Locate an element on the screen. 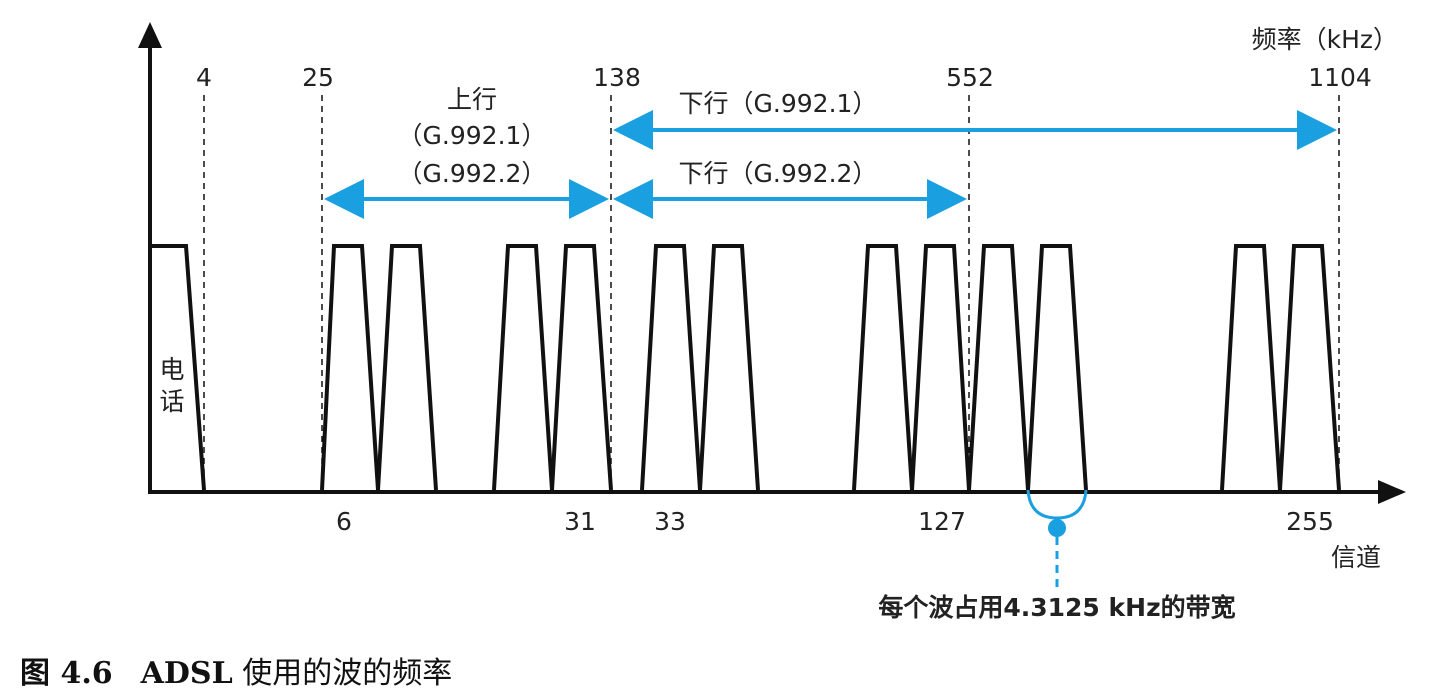 The width and height of the screenshot is (1452, 698). phone-label-1: 电 is located at coordinates (171, 369).